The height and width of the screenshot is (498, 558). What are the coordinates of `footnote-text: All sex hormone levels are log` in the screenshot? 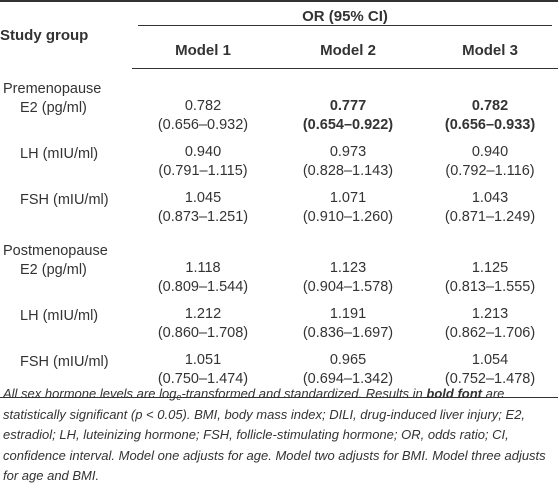 It's located at (90, 393).